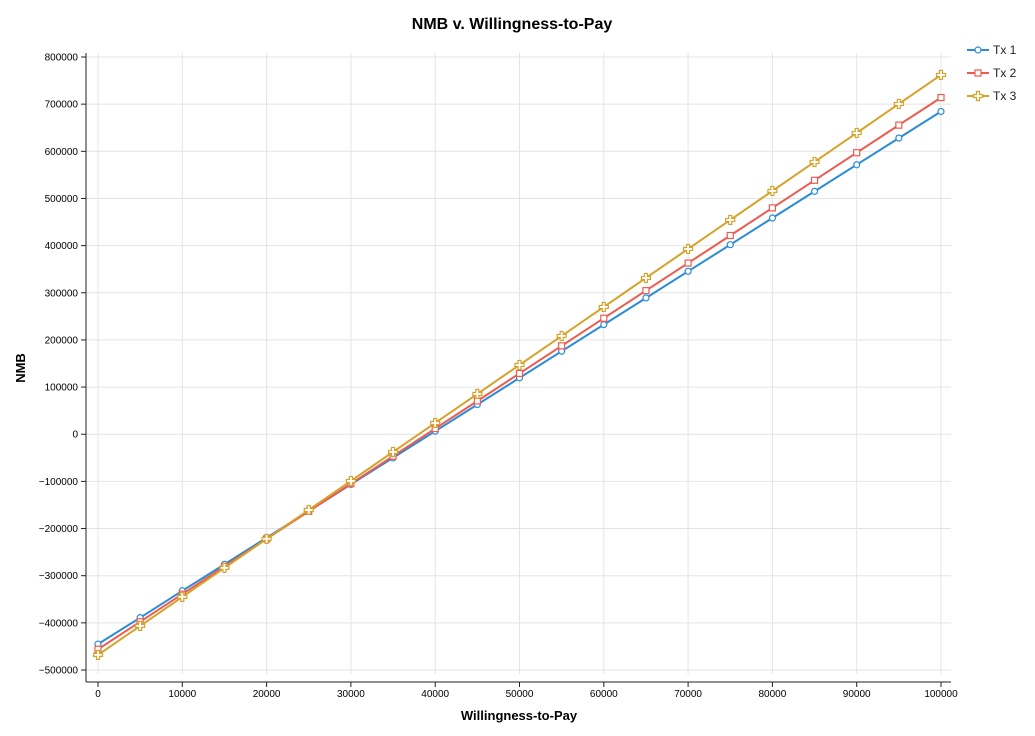 This screenshot has width=1035, height=736. I want to click on legend: Tx 1 Tx 2 Tx 3, so click(992, 73).